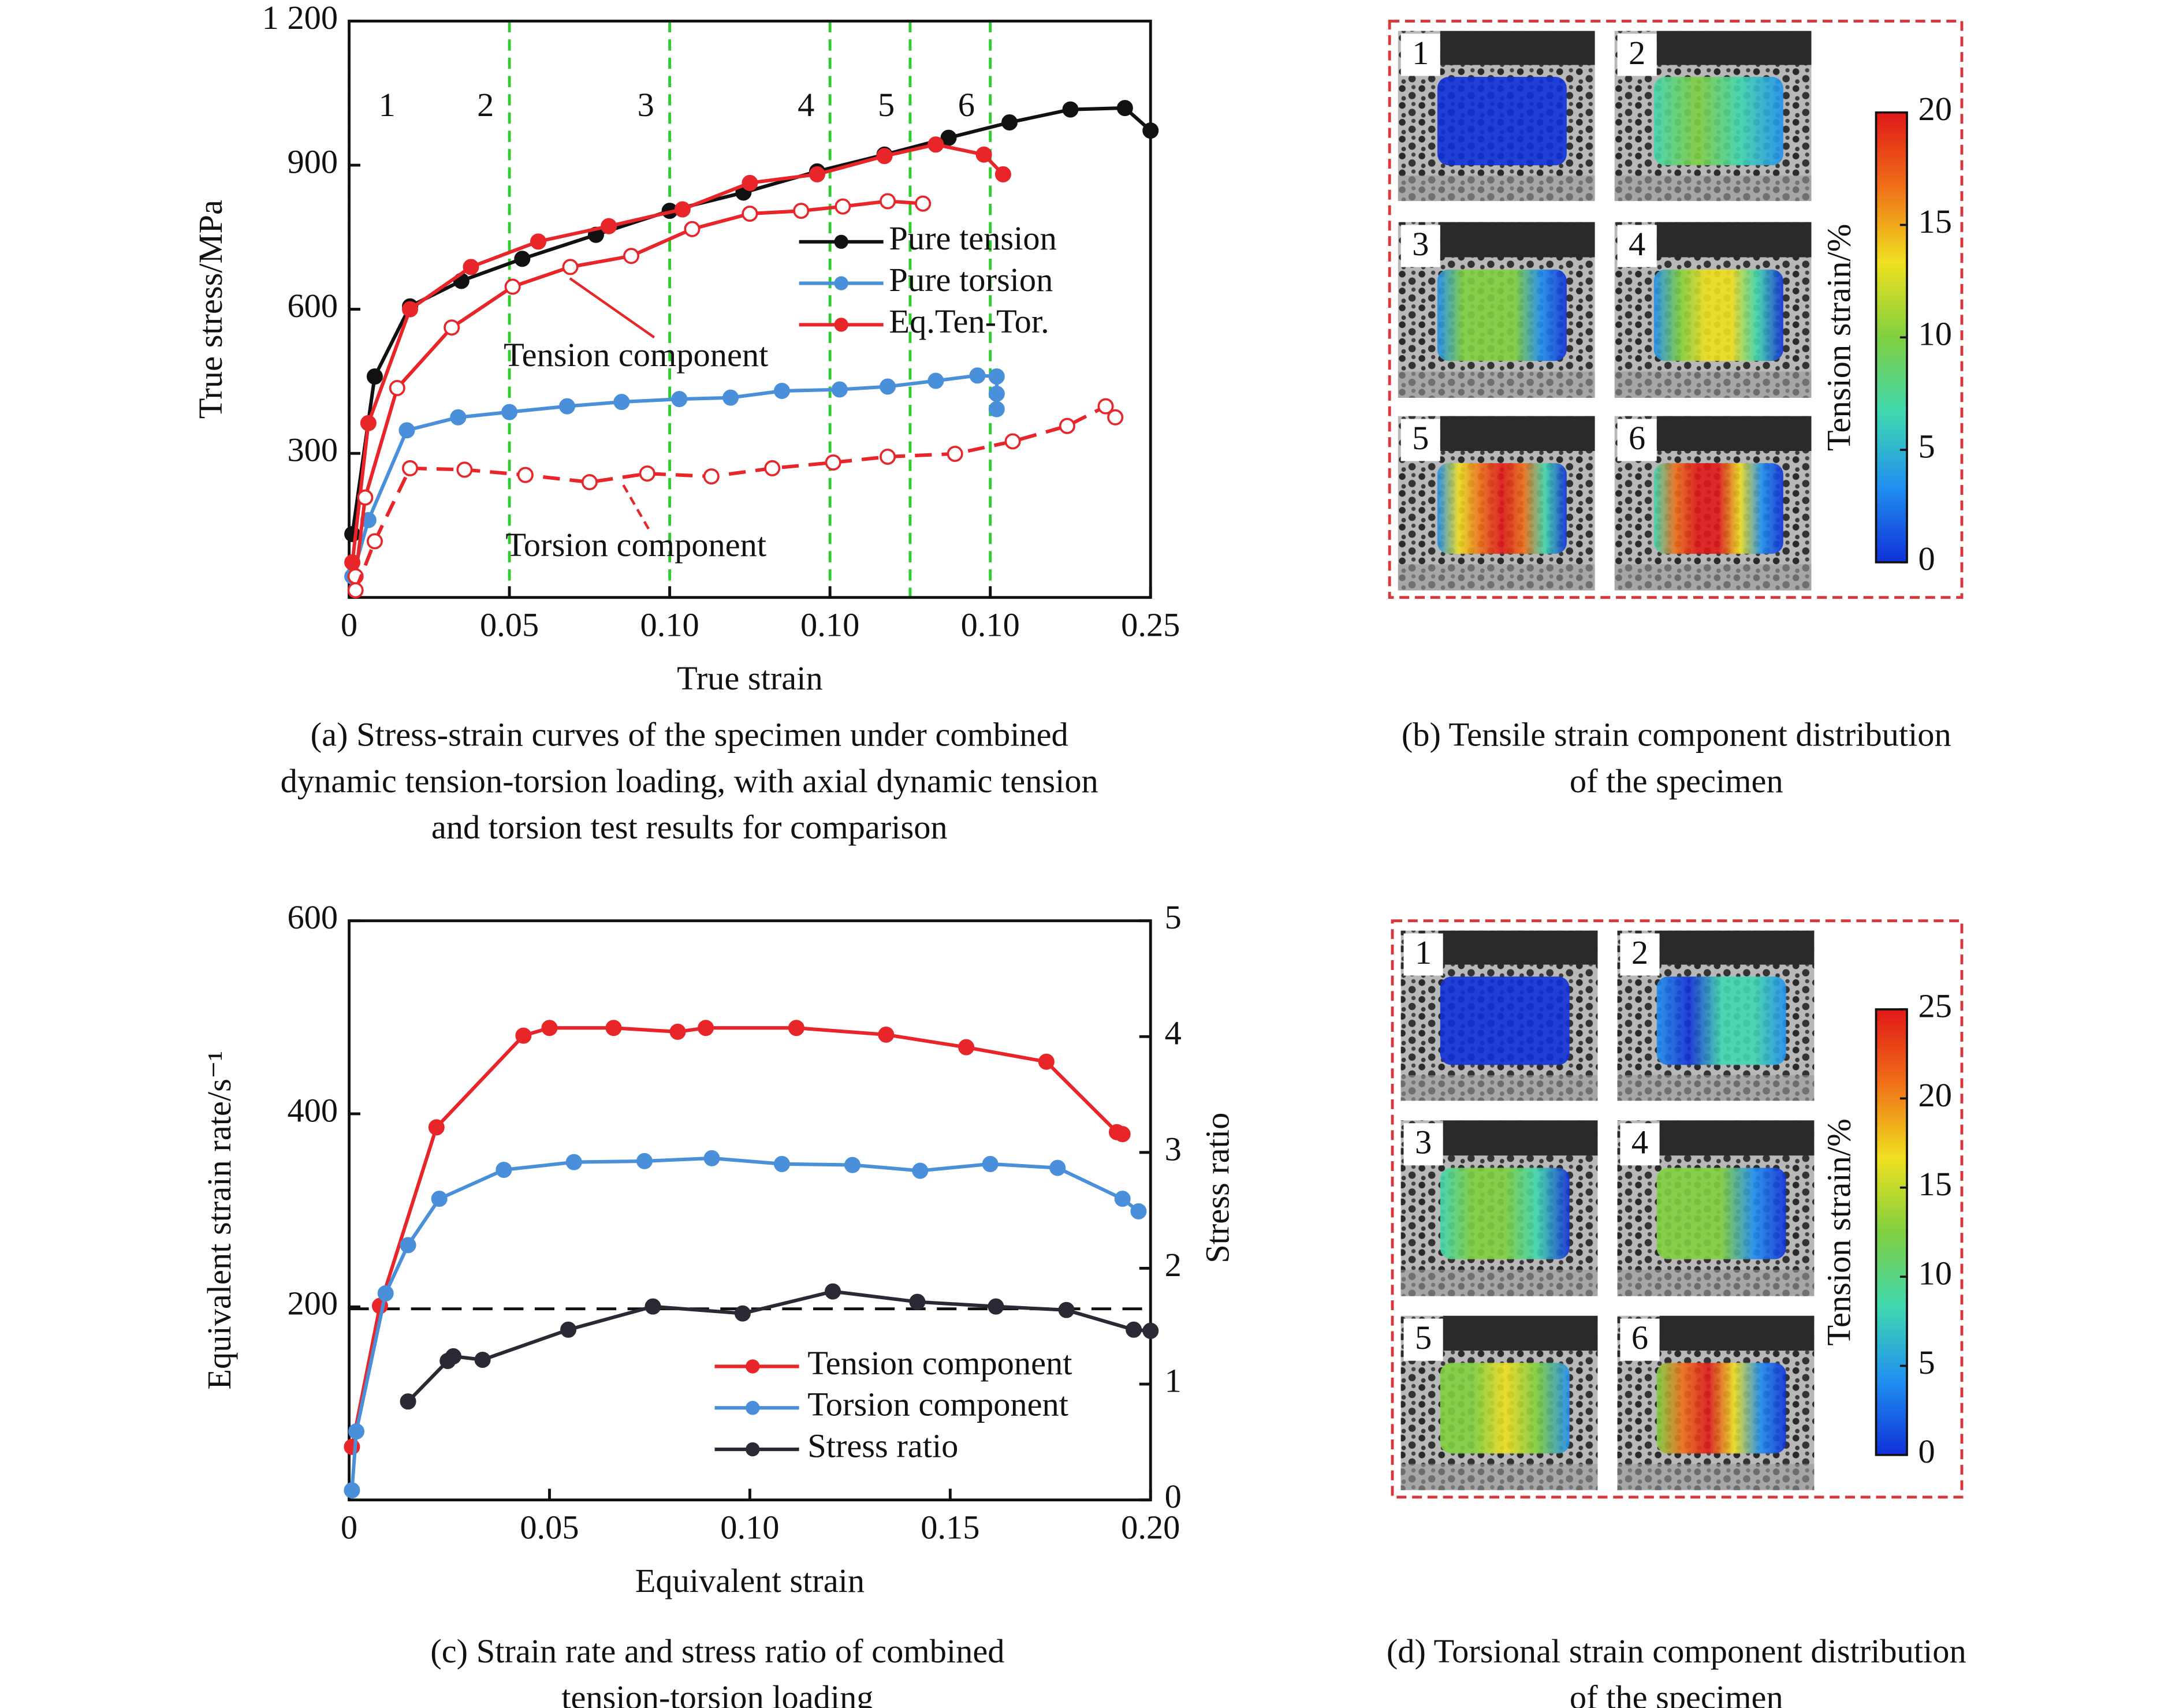 The height and width of the screenshot is (1708, 2183). What do you see at coordinates (1173, 1033) in the screenshot?
I see `y2-tick-label: 4` at bounding box center [1173, 1033].